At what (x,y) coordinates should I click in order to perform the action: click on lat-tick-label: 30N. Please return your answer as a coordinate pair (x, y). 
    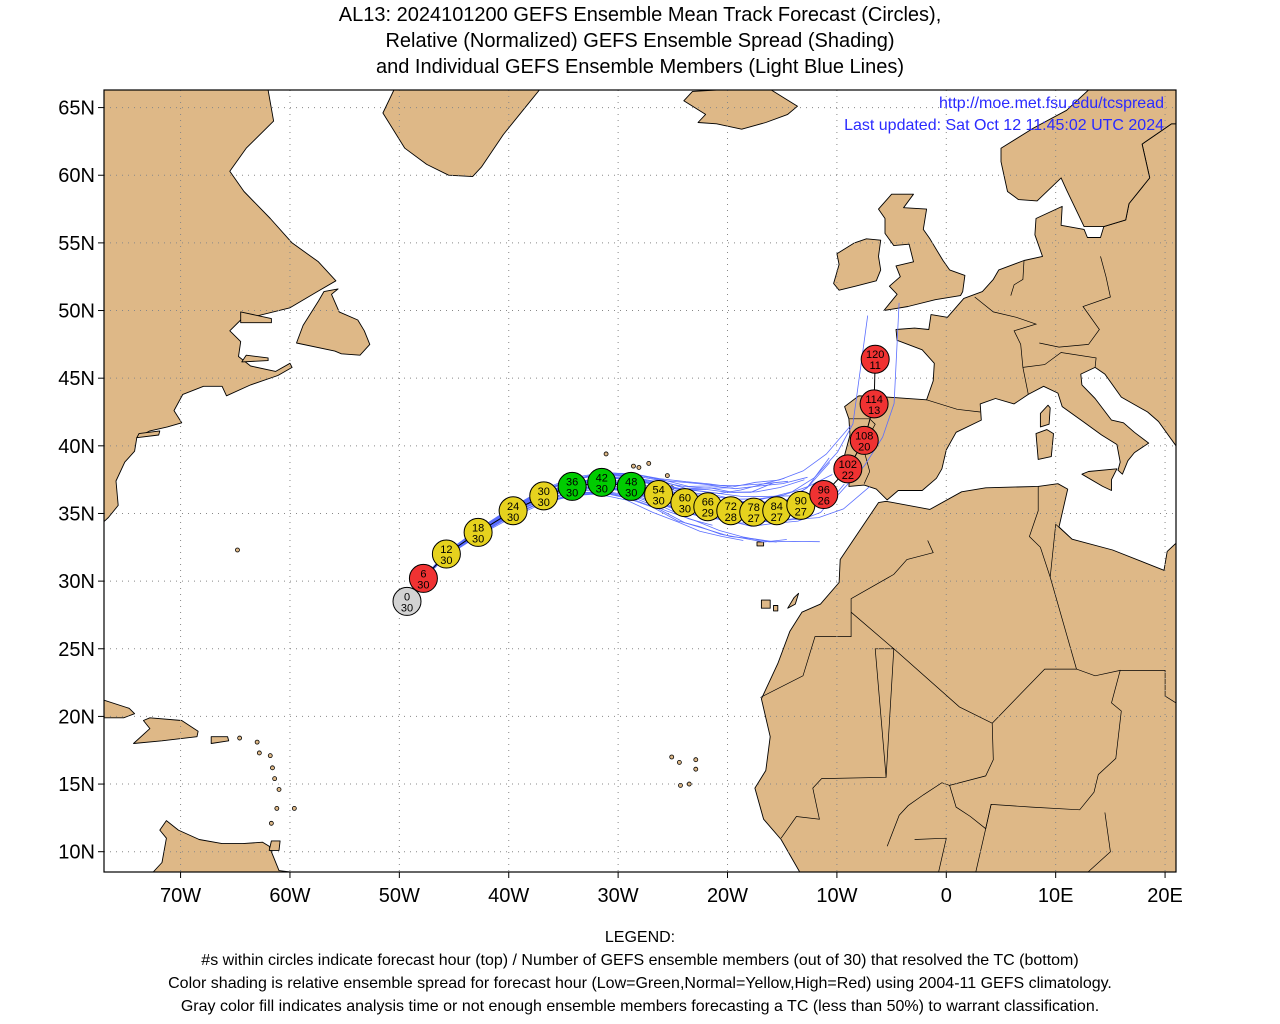
    Looking at the image, I should click on (76, 582).